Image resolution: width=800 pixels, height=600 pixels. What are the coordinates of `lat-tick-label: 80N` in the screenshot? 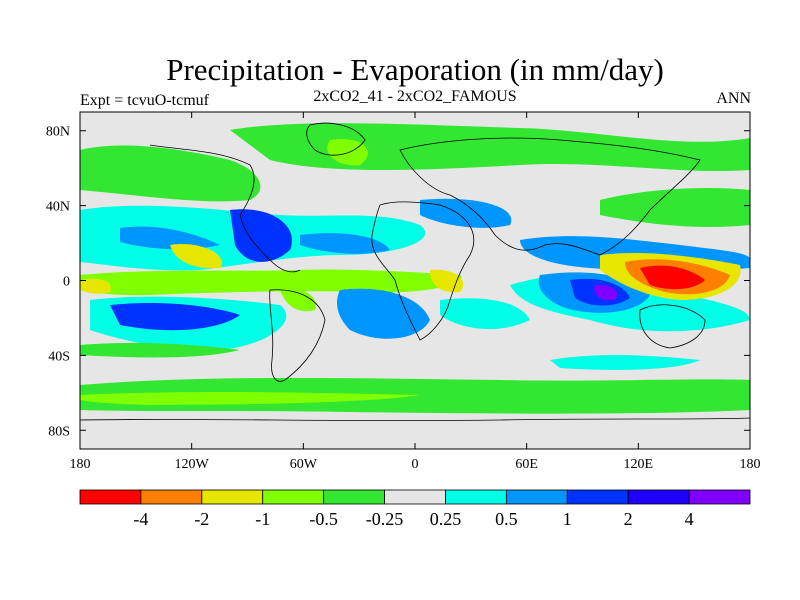 It's located at (58, 132).